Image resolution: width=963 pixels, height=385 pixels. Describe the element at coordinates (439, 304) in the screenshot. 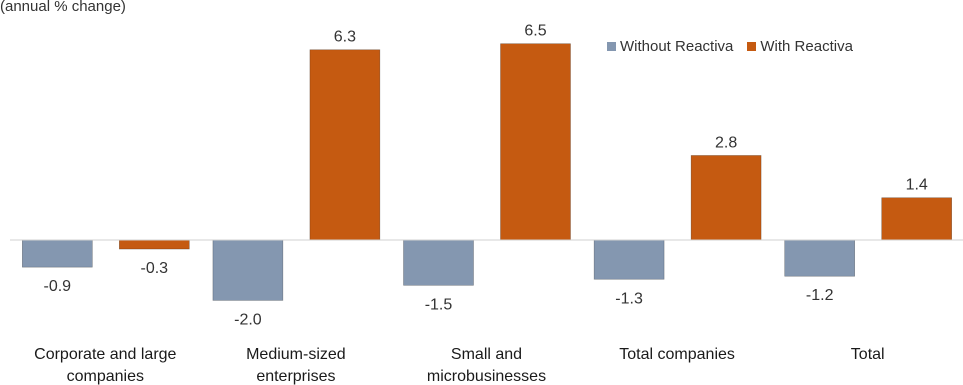

I see `data-label-series0-cat2: -1.5` at that location.